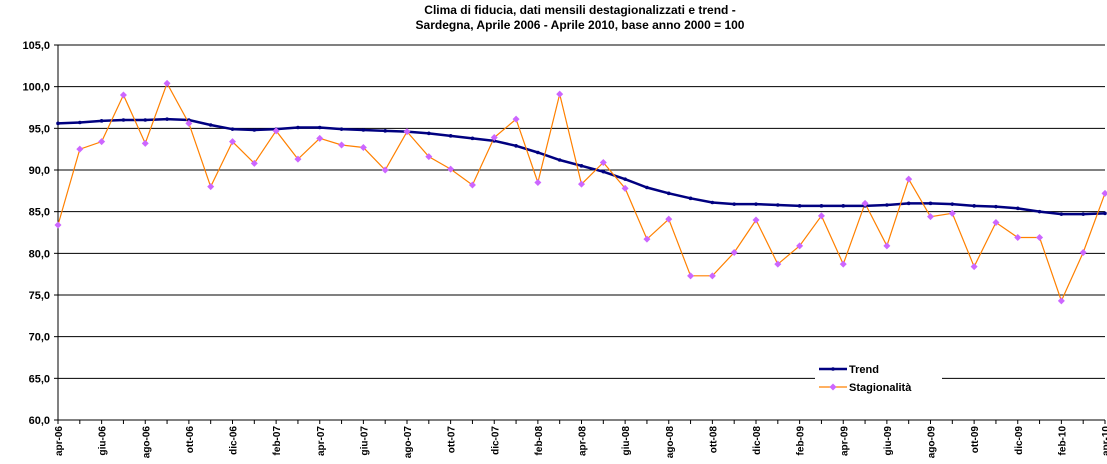  What do you see at coordinates (844, 441) in the screenshot?
I see `x-tick-label: apr-09` at bounding box center [844, 441].